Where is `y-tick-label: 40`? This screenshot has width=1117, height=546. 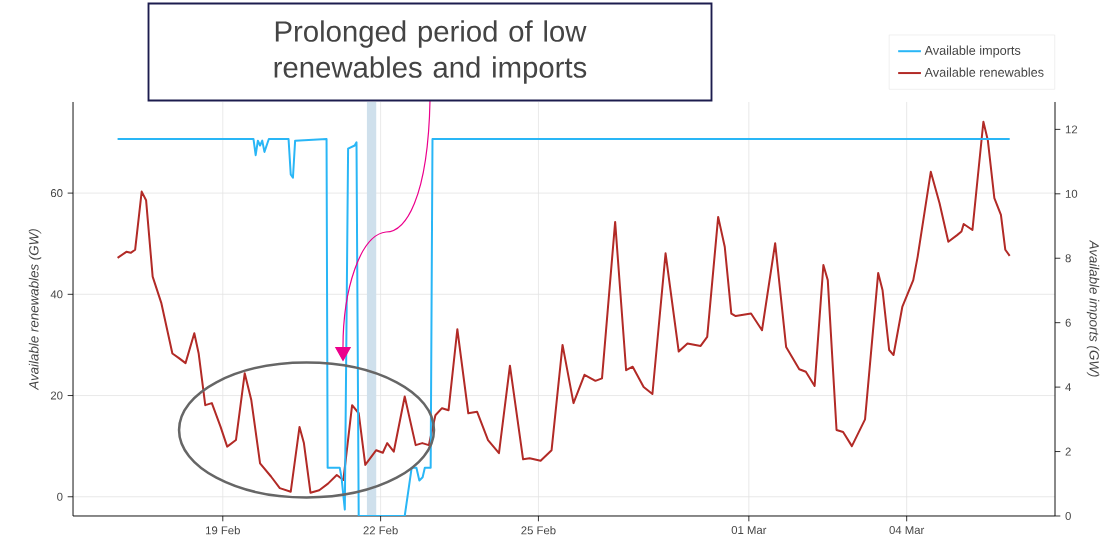 y-tick-label: 40 is located at coordinates (56, 294).